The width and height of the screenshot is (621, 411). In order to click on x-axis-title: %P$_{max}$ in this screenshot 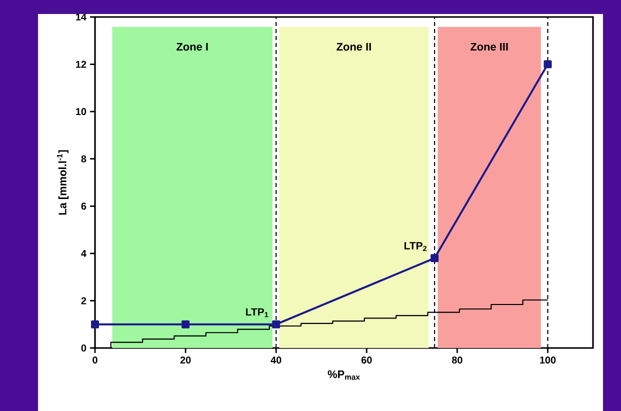, I will do `click(344, 375)`.